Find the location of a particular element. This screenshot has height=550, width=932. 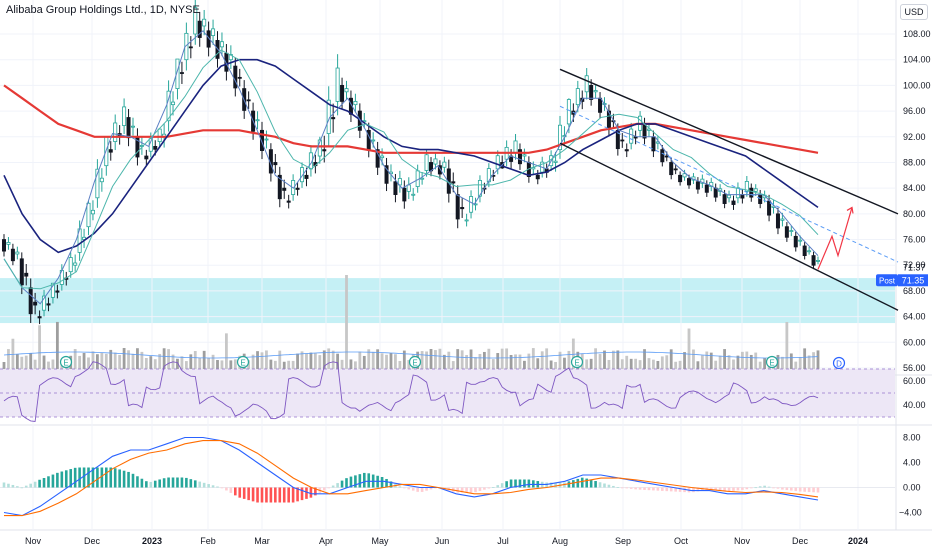

time-tick-label: Apr is located at coordinates (326, 541).